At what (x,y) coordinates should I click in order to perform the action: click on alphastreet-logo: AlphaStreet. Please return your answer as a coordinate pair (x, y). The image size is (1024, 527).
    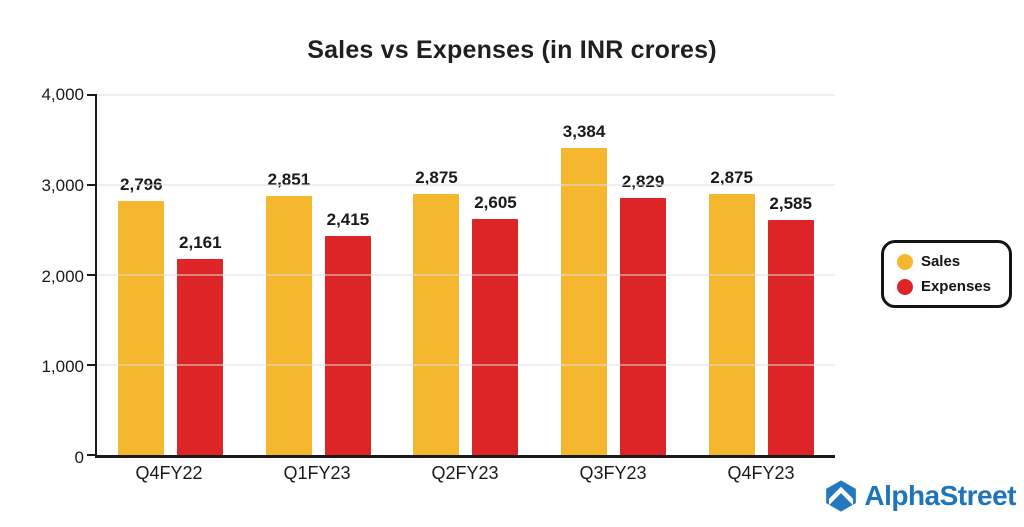
    Looking at the image, I should click on (920, 496).